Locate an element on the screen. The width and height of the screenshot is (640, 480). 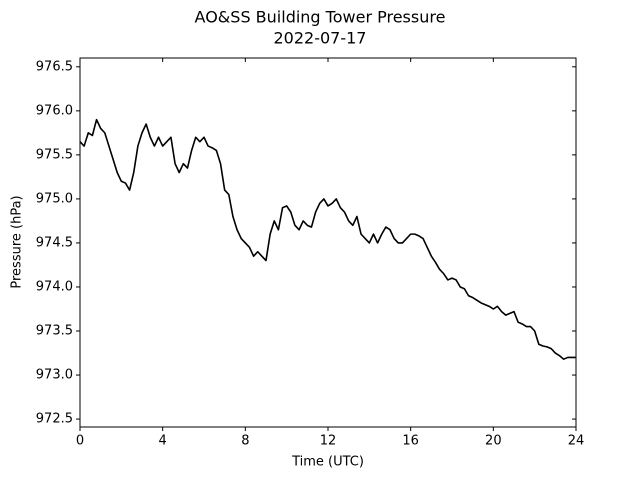
y-tick-label: 975.5 is located at coordinates (54, 154).